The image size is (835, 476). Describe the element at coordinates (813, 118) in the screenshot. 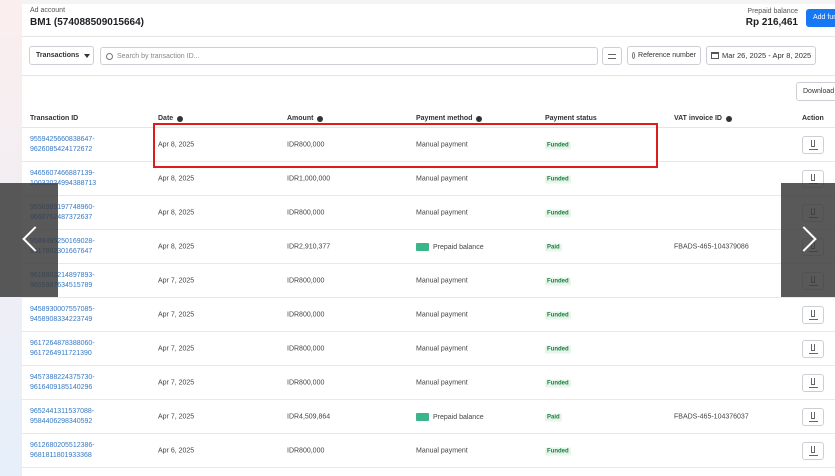

I see `column-header-action: Action` at that location.